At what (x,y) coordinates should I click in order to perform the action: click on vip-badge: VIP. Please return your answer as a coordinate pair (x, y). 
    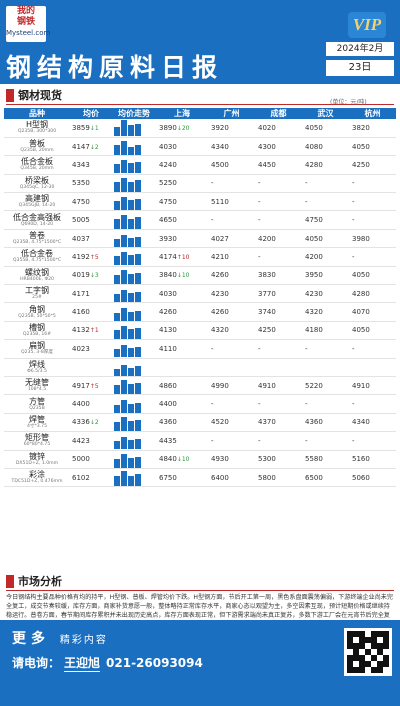
    Looking at the image, I should click on (367, 25).